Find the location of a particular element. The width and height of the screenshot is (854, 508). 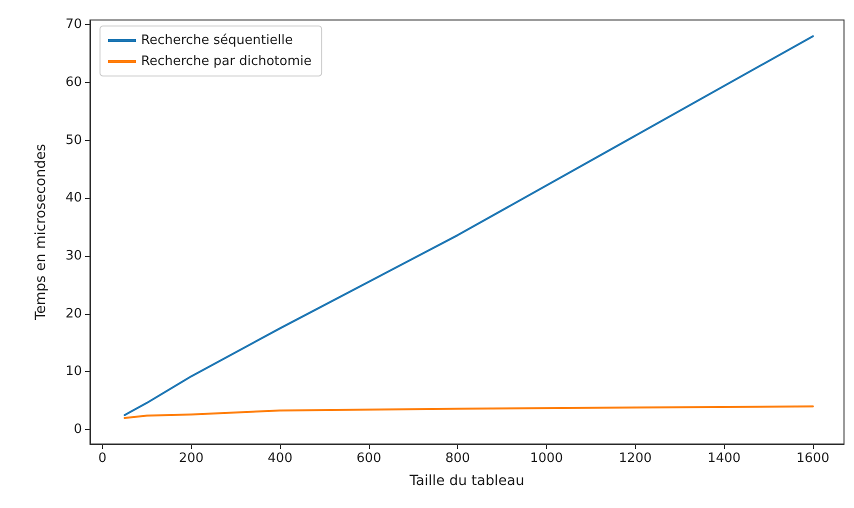

legend-label: Recherche par dichotomie is located at coordinates (226, 61).